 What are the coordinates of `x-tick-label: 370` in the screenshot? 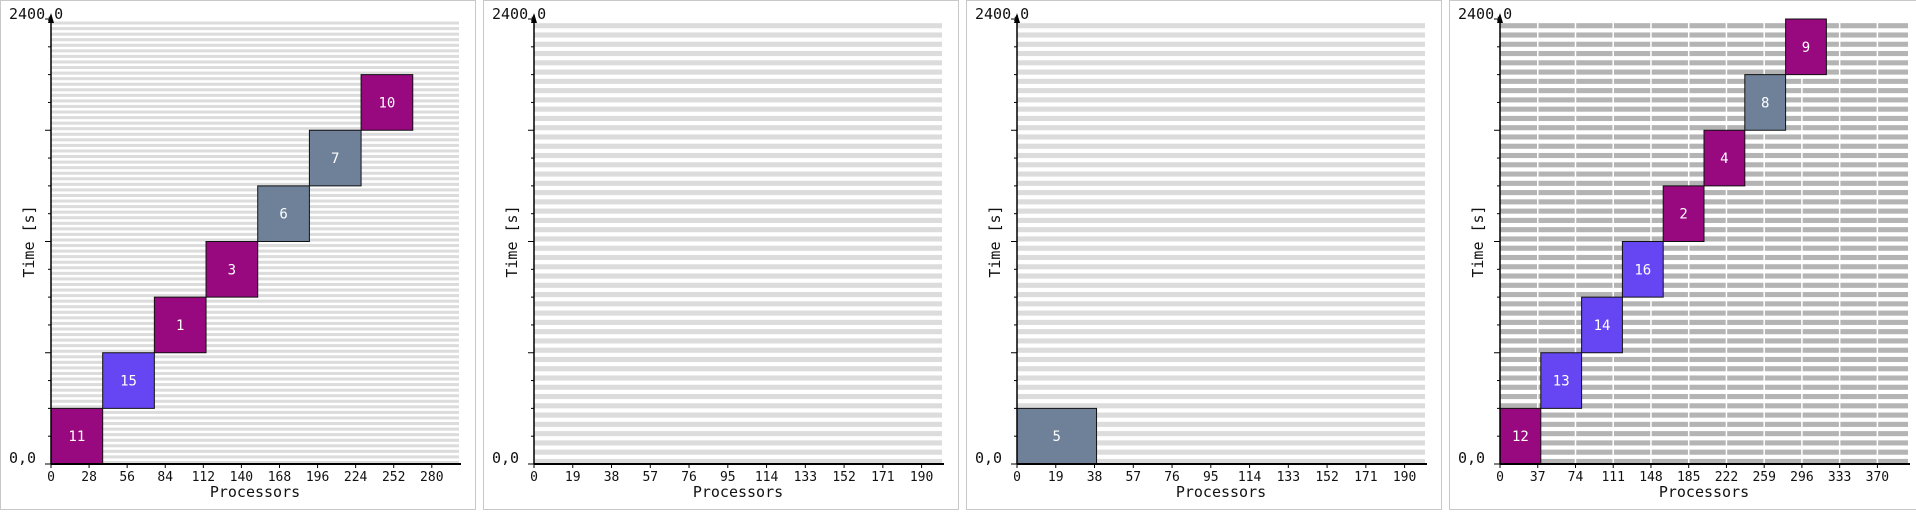 It's located at (1877, 477).